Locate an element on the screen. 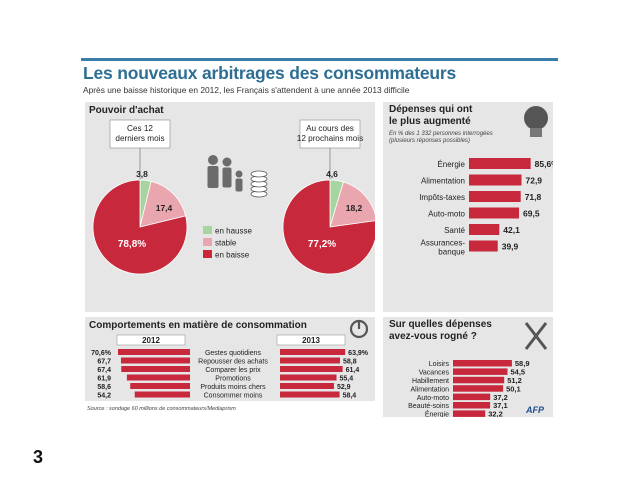 Image resolution: width=640 pixels, height=480 pixels. bar-value-label: 69,5 is located at coordinates (531, 214).